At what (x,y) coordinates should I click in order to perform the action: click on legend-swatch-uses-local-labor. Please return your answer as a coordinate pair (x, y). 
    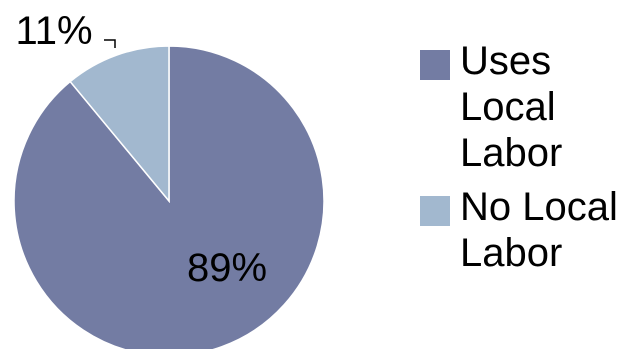
    Looking at the image, I should click on (435, 65).